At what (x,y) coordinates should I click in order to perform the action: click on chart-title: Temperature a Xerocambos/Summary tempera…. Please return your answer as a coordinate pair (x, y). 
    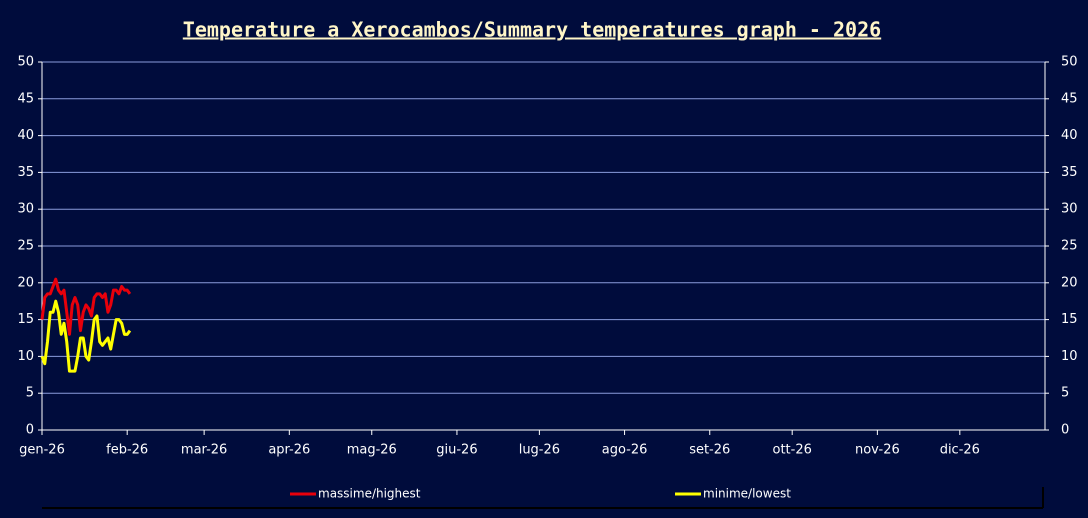
    Looking at the image, I should click on (532, 30).